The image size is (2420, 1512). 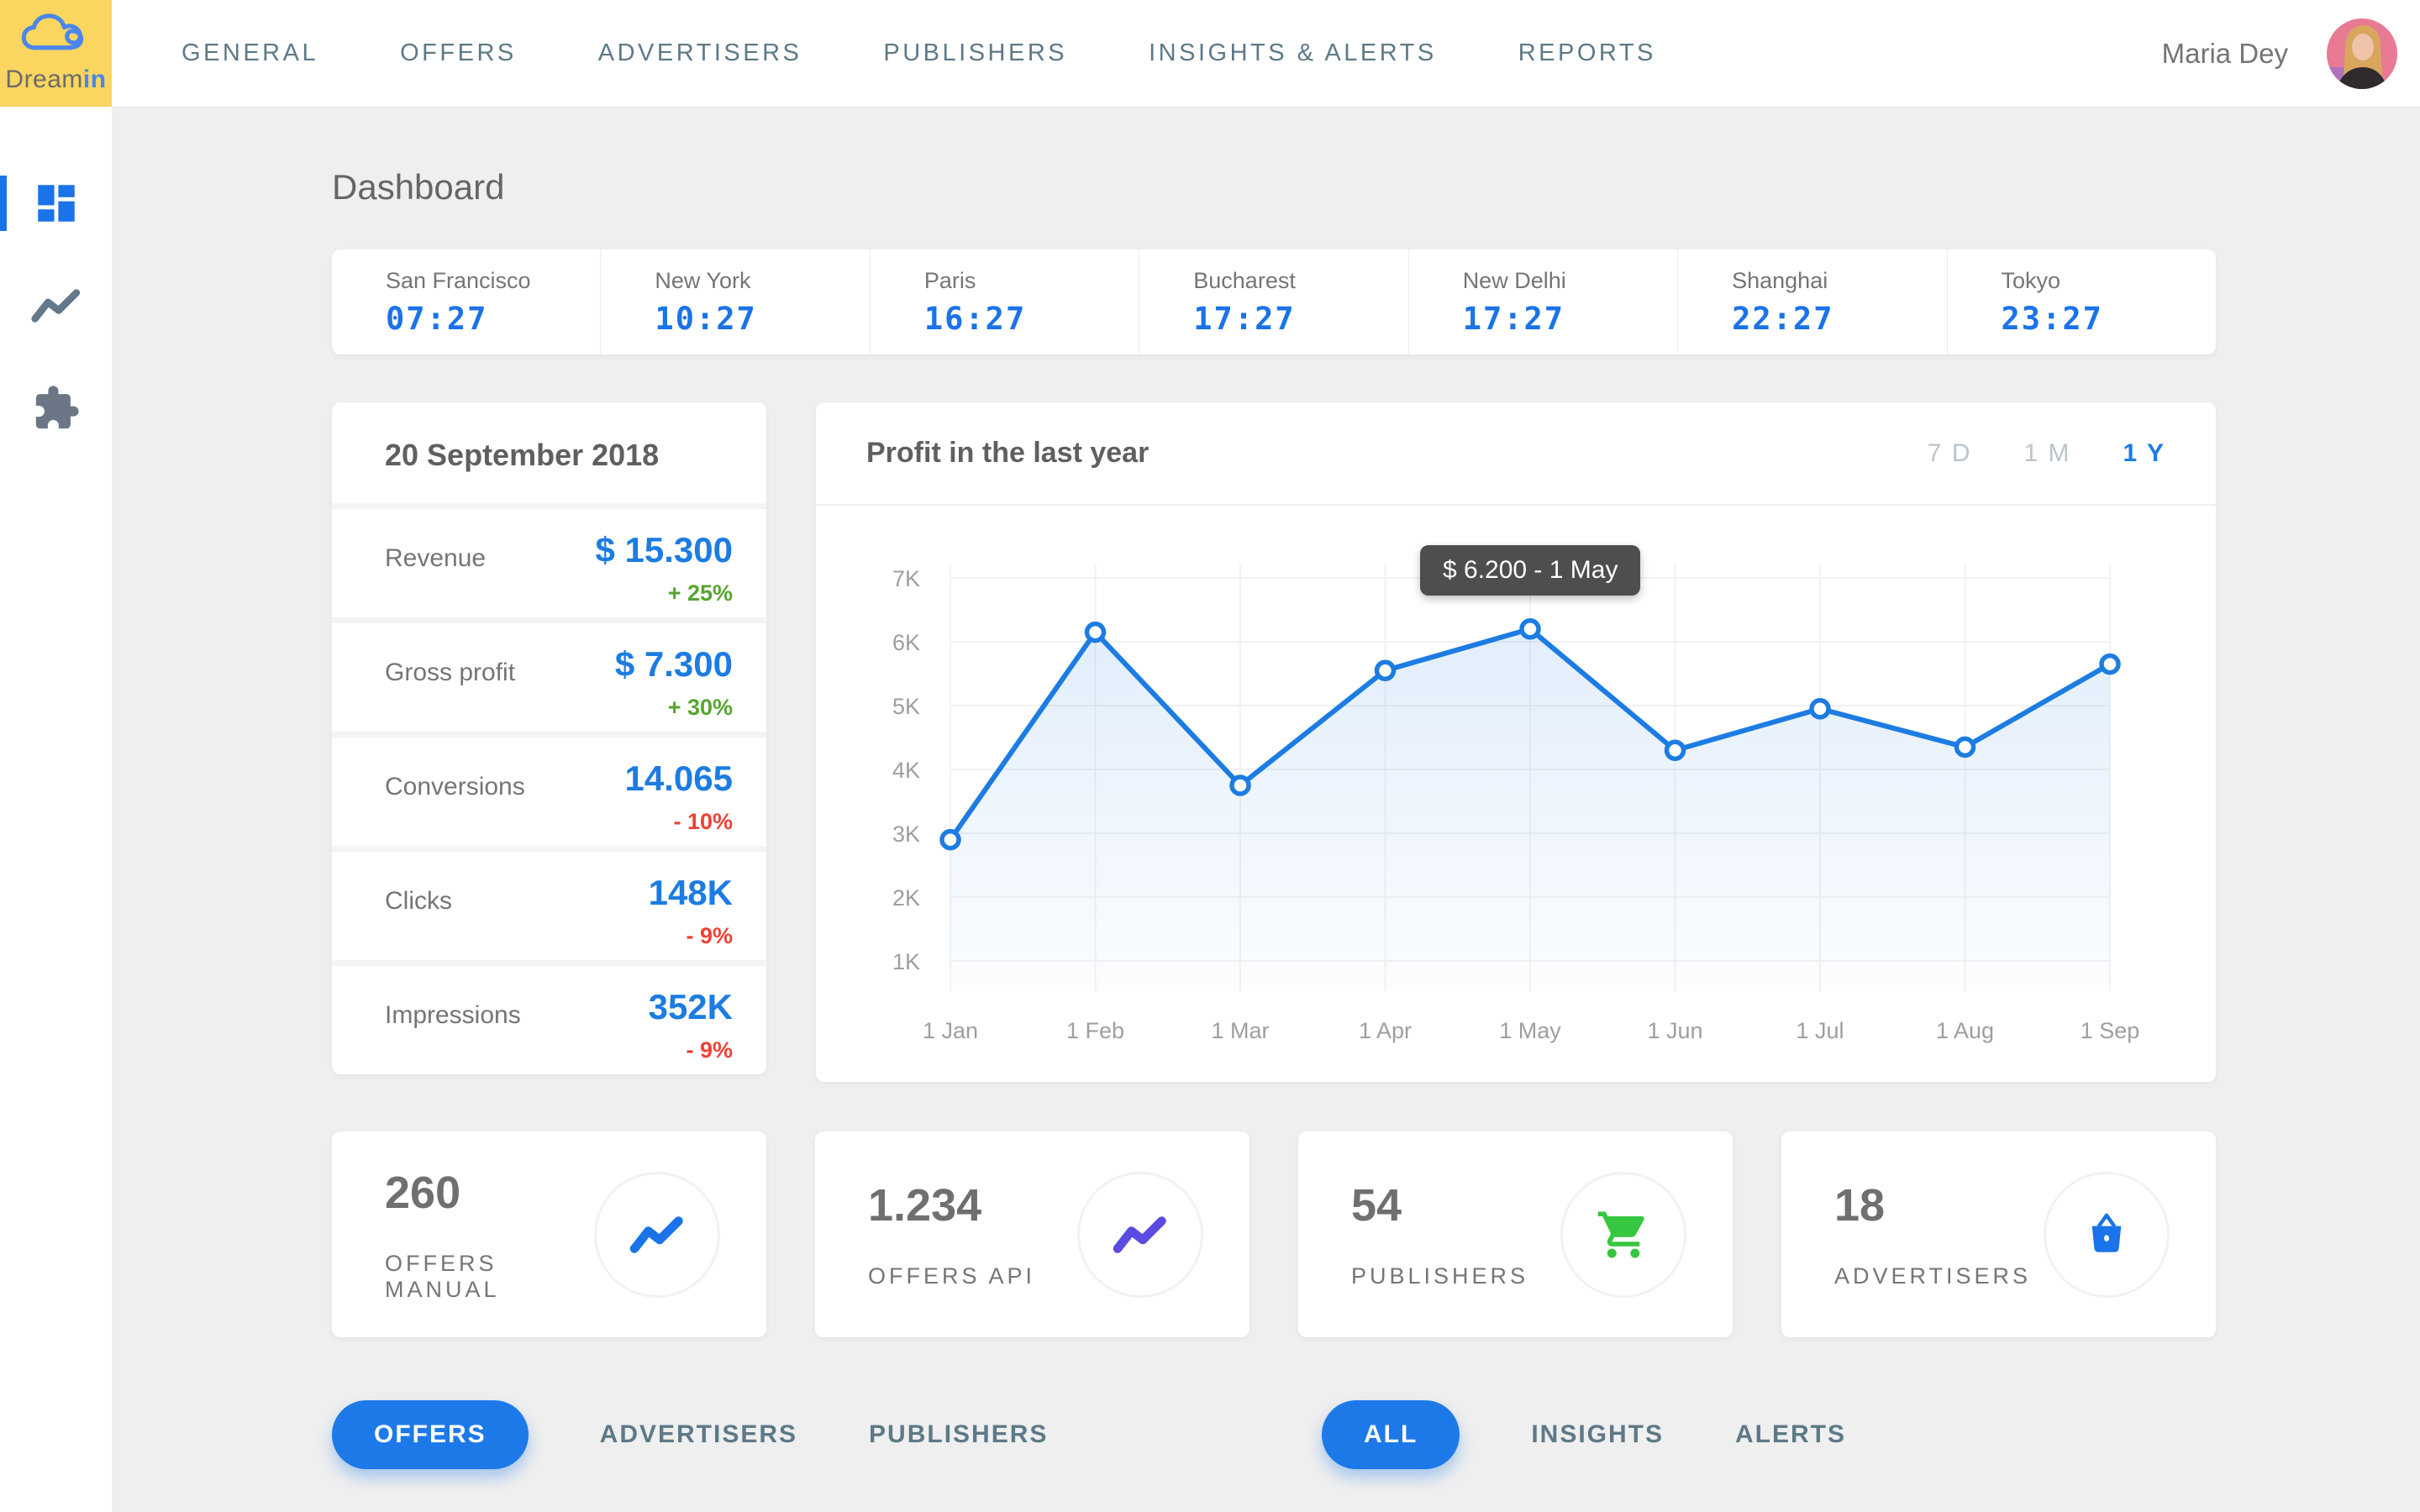 I want to click on clock-city: San Francisco, so click(x=458, y=280).